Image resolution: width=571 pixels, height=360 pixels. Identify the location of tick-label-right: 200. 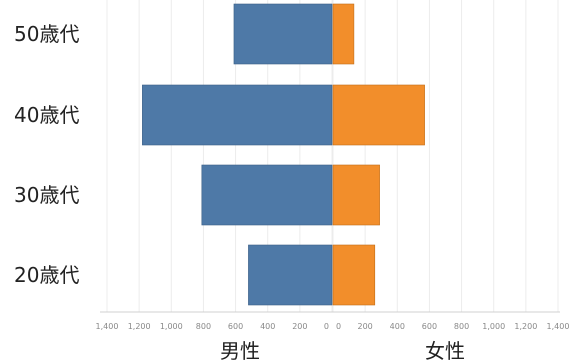
(365, 326).